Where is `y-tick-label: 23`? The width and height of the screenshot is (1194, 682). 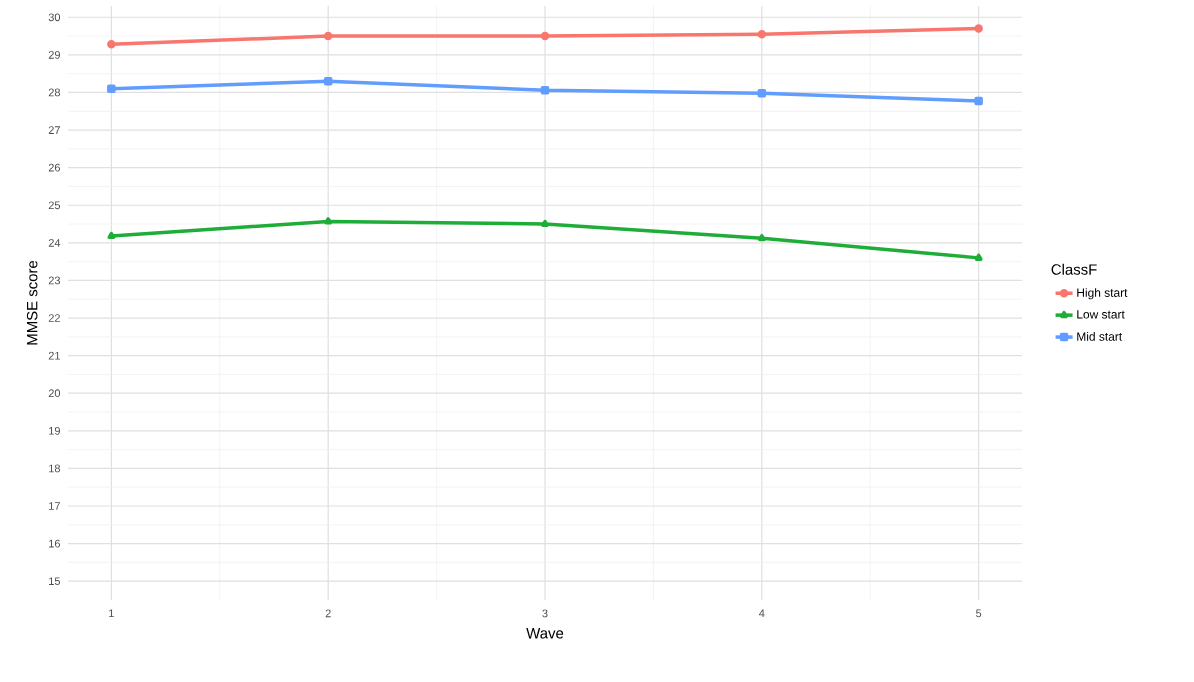
y-tick-label: 23 is located at coordinates (54, 280).